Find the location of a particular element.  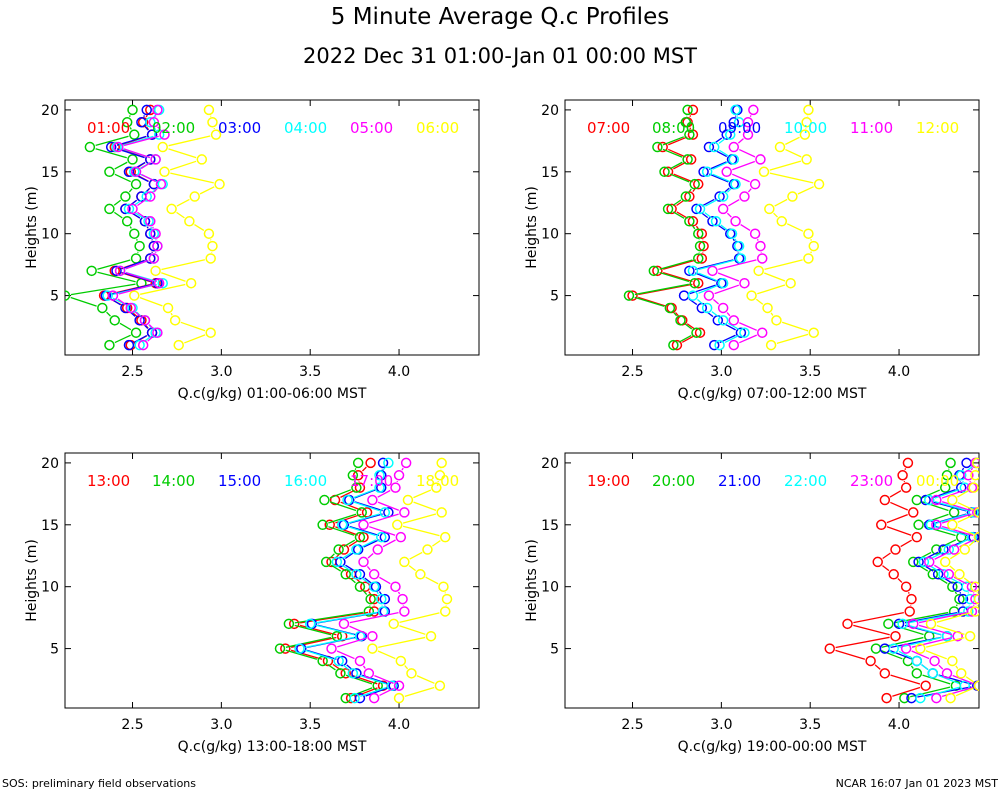

y-tick-label: 20 is located at coordinates (550, 111).